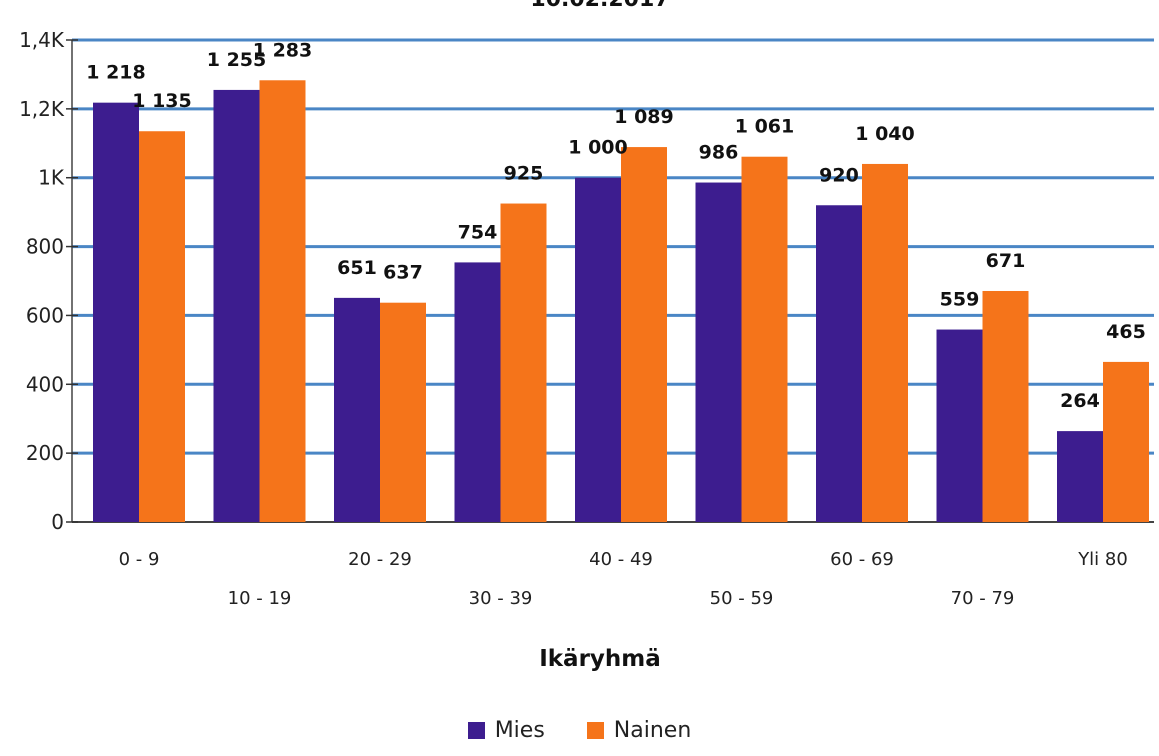 This screenshot has width=1159, height=756. Describe the element at coordinates (42, 40) in the screenshot. I see `y-tick-label: 1,4K` at that location.